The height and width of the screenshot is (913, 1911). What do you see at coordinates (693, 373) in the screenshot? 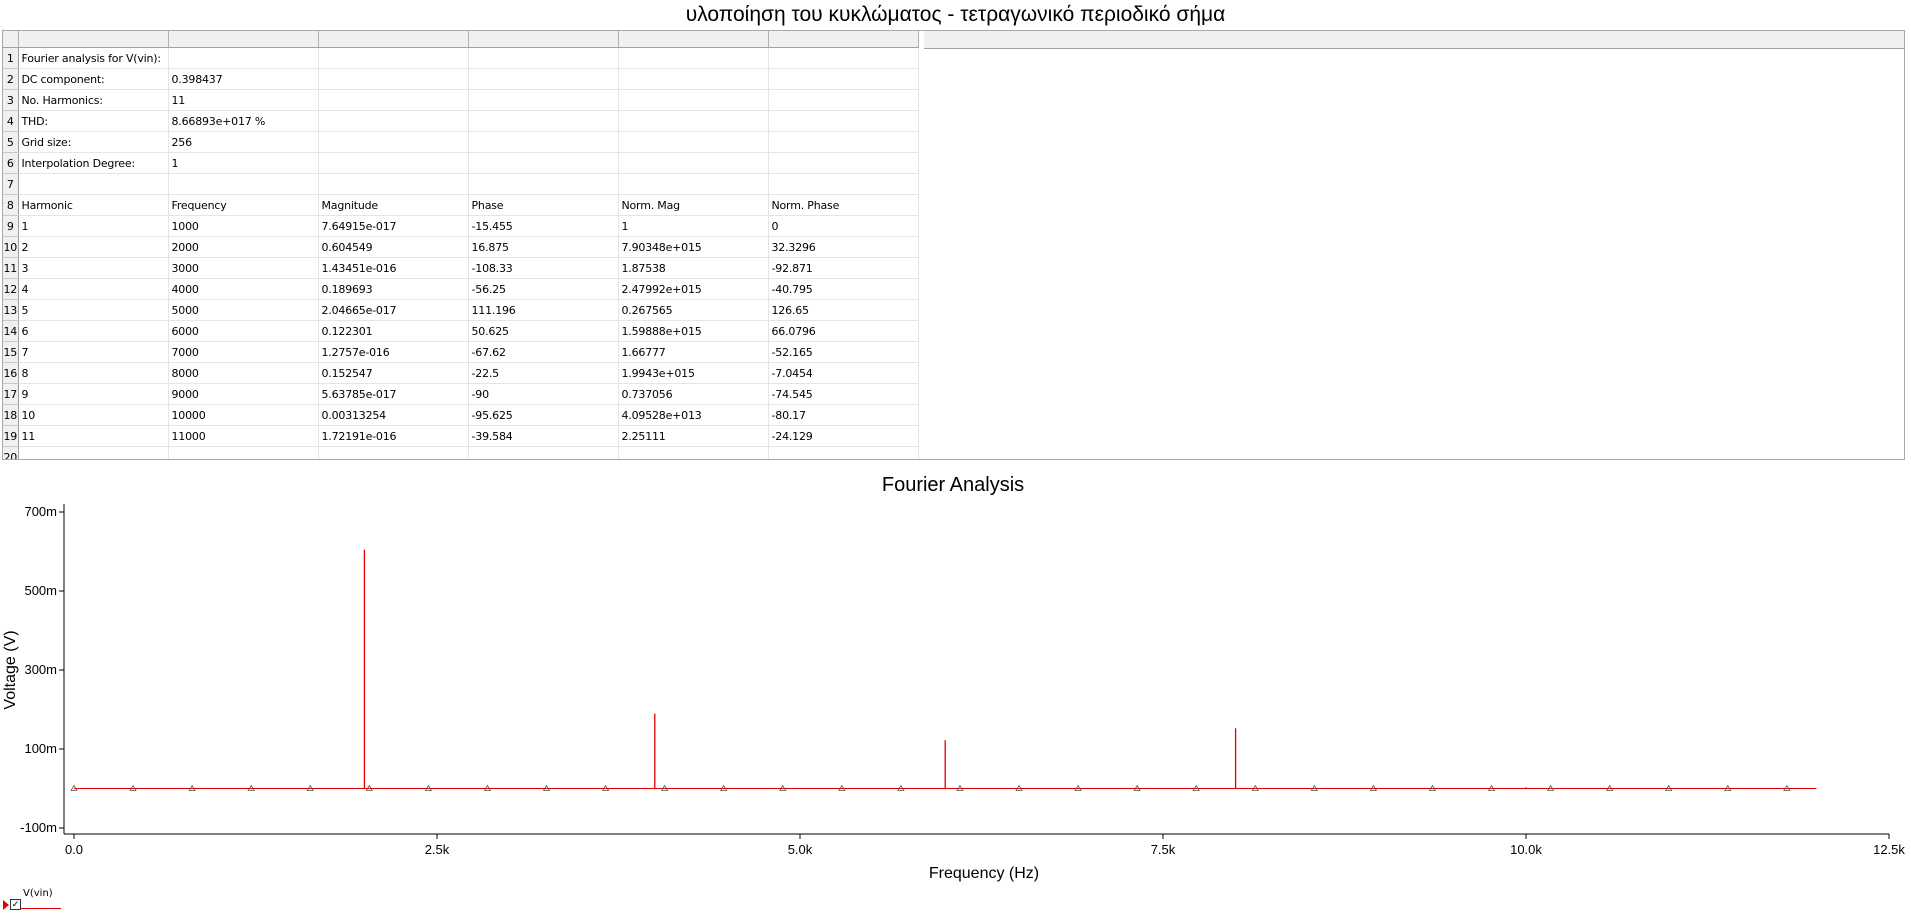
I see `table-cell: 1.9943e+015` at bounding box center [693, 373].